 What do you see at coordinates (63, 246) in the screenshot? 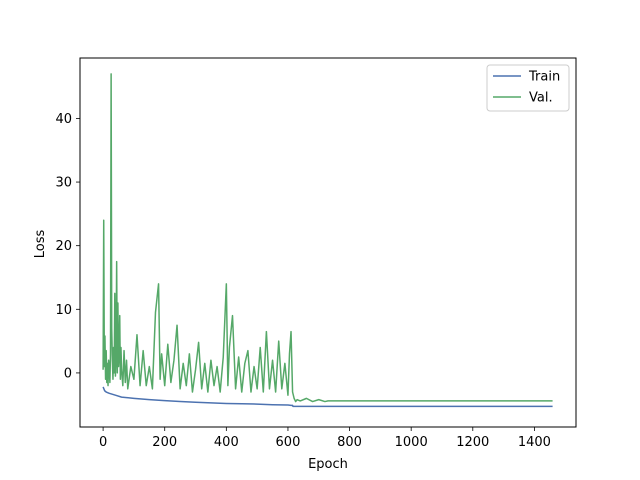
I see `y-tick-label: 20` at bounding box center [63, 246].